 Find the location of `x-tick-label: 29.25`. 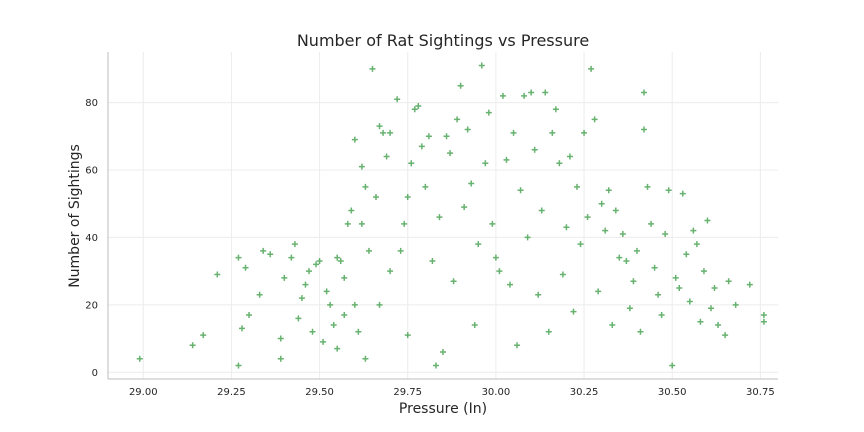

x-tick-label: 29.25 is located at coordinates (231, 392).